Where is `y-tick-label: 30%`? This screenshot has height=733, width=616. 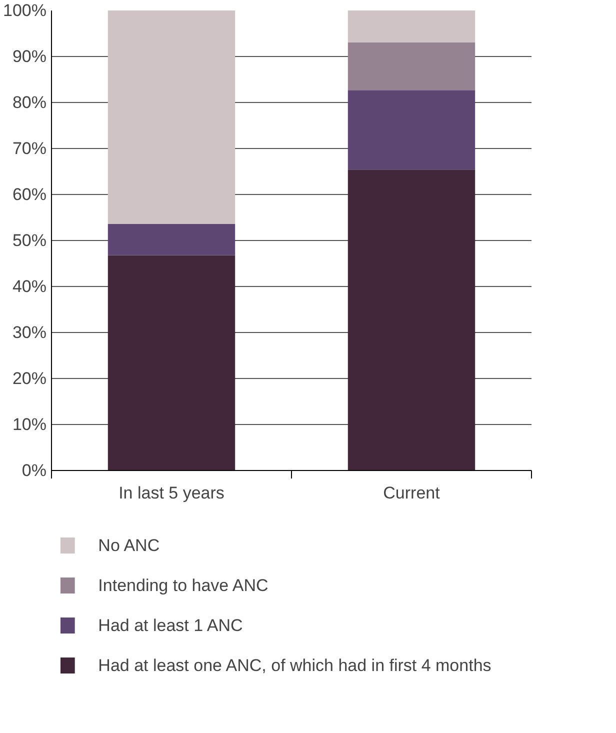 y-tick-label: 30% is located at coordinates (29, 332).